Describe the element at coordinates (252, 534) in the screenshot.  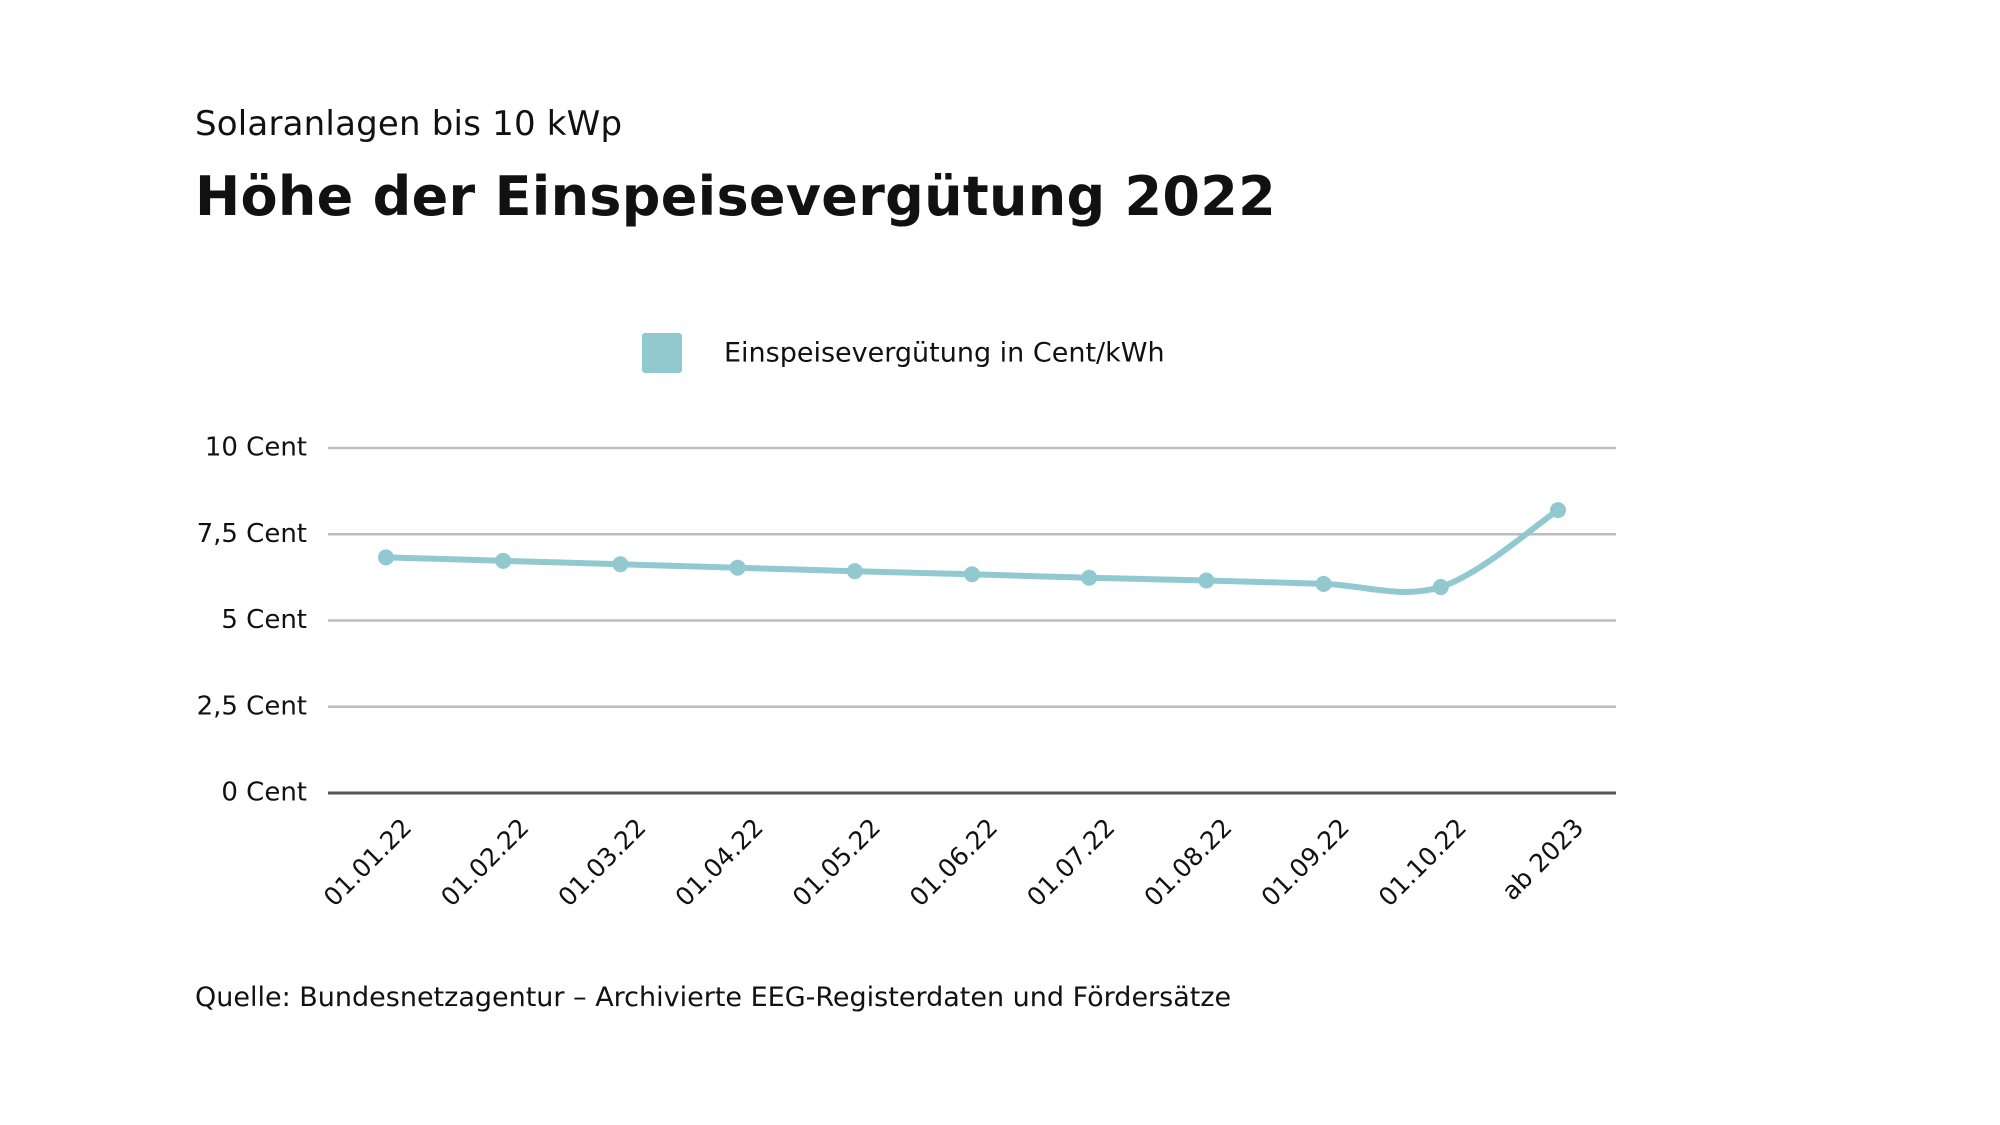
I see `y-tick-label: 7,5 Cent` at that location.